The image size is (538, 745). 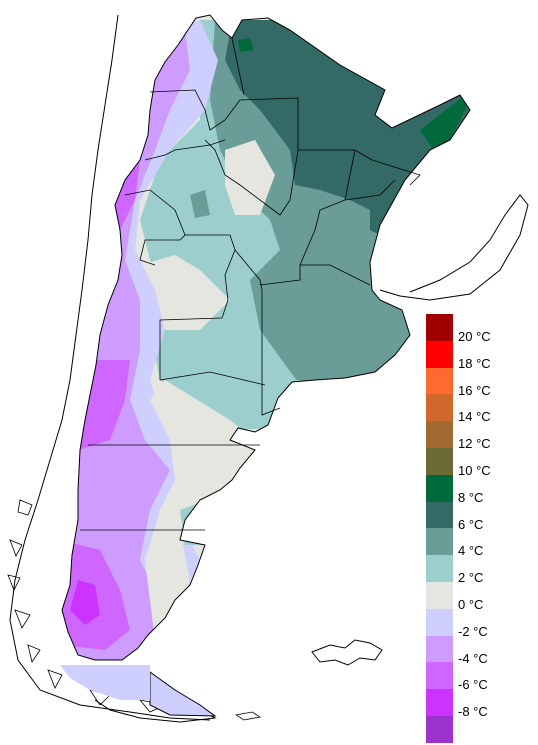 I want to click on legend-label: 4 °C, so click(x=471, y=551).